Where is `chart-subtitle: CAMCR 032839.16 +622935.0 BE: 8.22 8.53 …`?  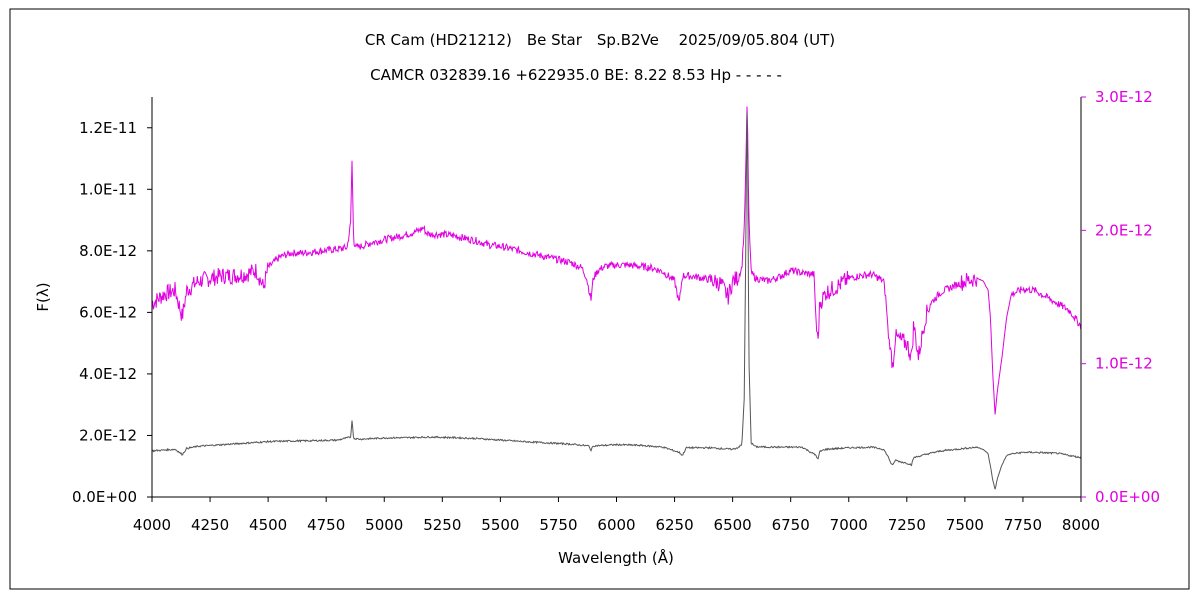
chart-subtitle: CAMCR 032839.16 +622935.0 BE: 8.22 8.53 … is located at coordinates (576, 75).